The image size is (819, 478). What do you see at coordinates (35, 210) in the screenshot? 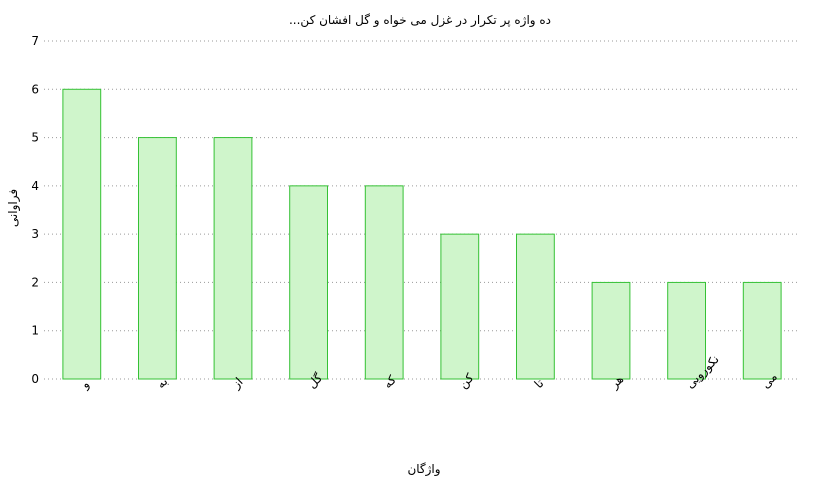
I see `y-axis-ticks: 0 1 2 3 4 5 6 7` at bounding box center [35, 210].